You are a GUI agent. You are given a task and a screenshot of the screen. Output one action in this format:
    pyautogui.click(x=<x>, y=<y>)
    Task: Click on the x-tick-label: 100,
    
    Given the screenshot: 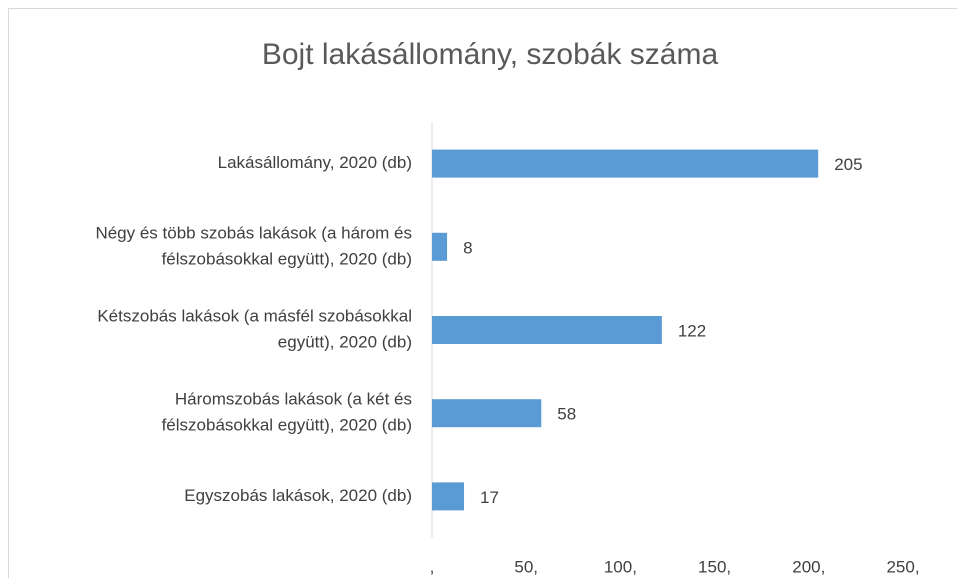 What is the action you would take?
    pyautogui.click(x=620, y=566)
    